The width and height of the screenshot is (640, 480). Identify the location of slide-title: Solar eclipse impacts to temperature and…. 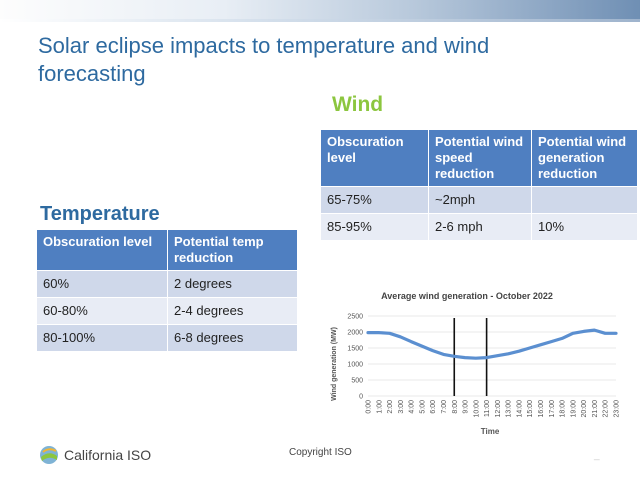
(264, 59).